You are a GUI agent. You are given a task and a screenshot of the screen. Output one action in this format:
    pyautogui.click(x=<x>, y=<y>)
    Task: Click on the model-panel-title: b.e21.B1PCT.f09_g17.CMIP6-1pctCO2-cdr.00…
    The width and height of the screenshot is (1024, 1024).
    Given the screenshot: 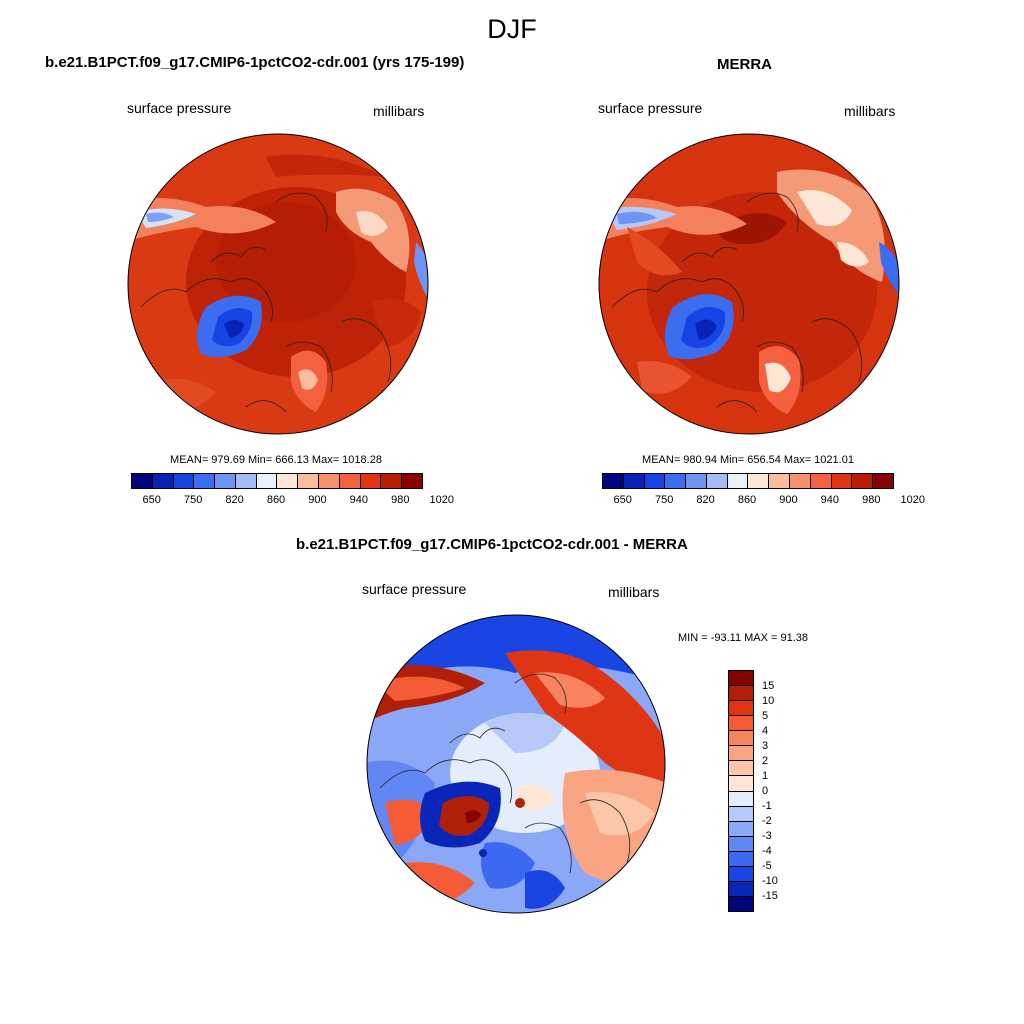 What is the action you would take?
    pyautogui.click(x=255, y=62)
    